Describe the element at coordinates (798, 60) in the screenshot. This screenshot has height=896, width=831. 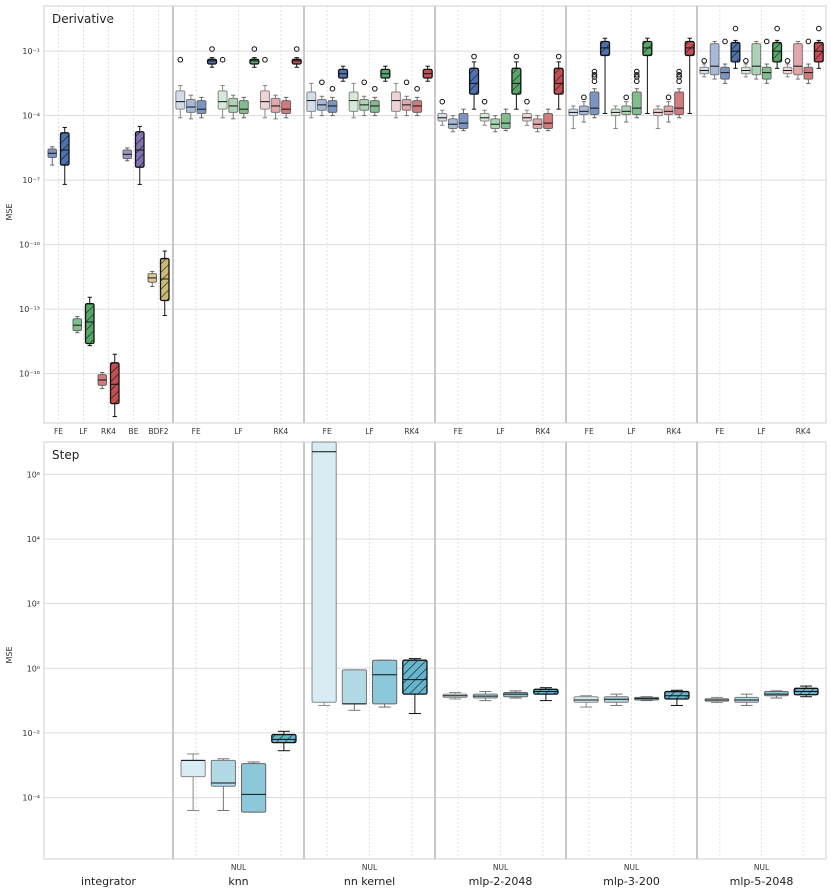
I see `box-mlp-5-2048-2.375` at that location.